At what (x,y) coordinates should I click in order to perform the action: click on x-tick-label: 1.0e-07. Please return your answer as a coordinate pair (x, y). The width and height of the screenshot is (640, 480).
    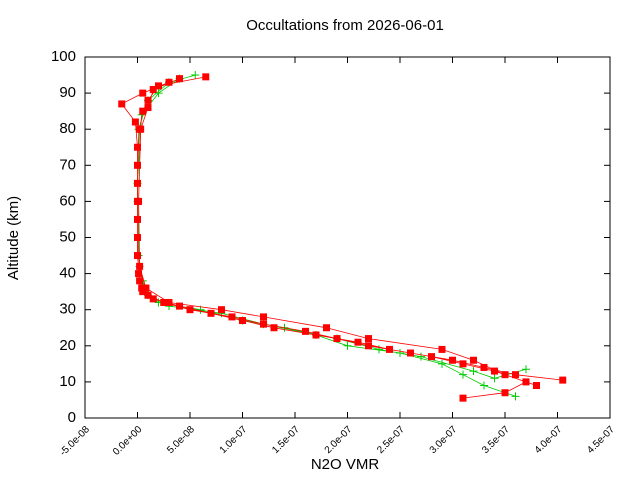
    Looking at the image, I should click on (234, 440).